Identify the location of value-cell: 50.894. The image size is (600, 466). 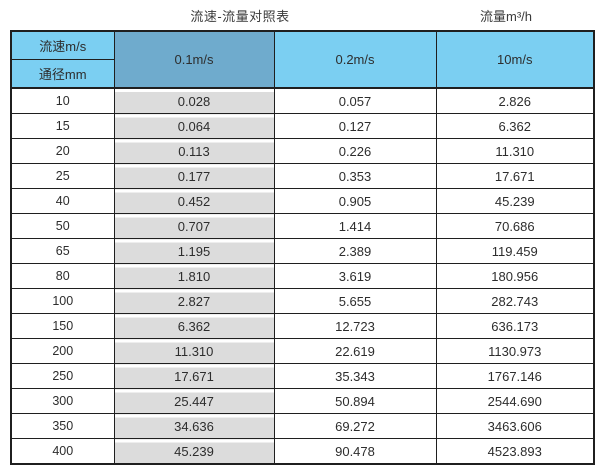
(355, 401).